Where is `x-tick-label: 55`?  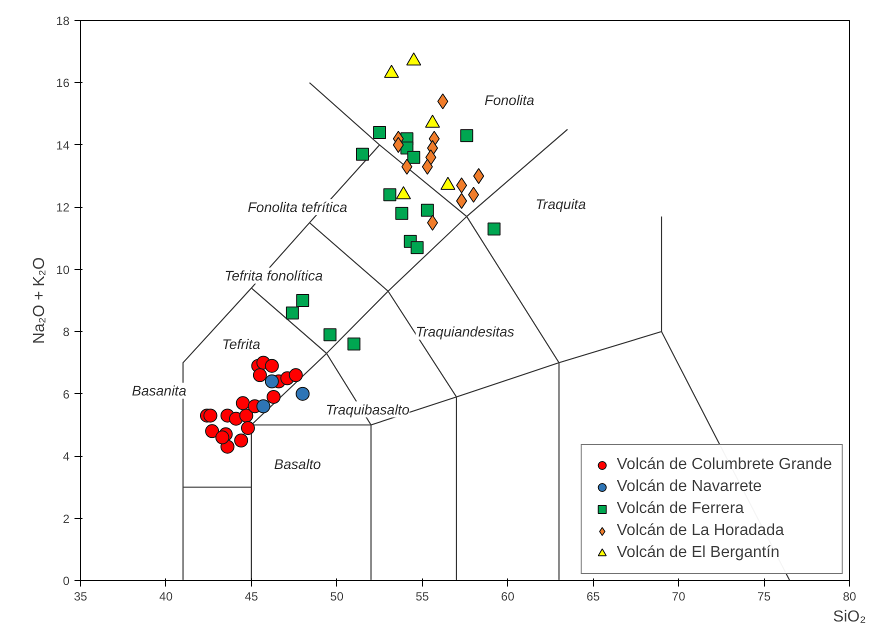 x-tick-label: 55 is located at coordinates (423, 597).